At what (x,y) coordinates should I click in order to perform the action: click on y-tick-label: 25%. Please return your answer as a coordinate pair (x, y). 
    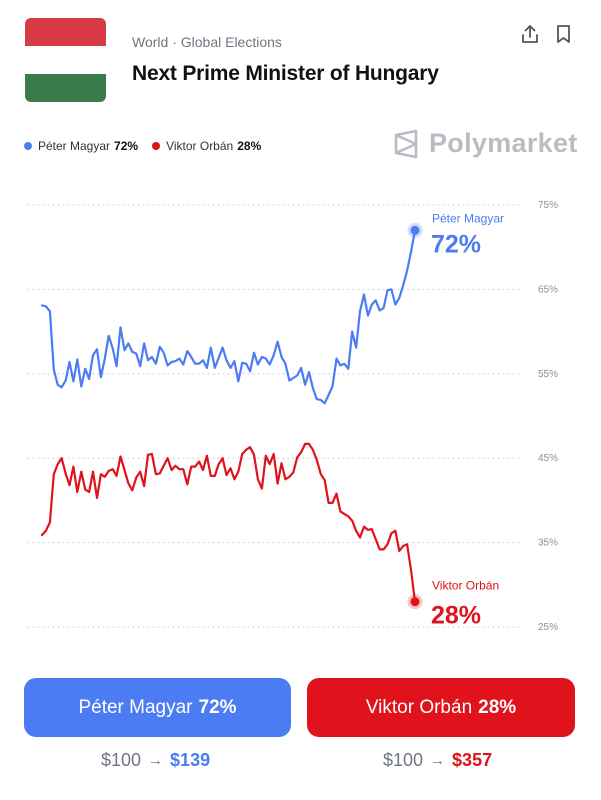
    Looking at the image, I should click on (548, 627).